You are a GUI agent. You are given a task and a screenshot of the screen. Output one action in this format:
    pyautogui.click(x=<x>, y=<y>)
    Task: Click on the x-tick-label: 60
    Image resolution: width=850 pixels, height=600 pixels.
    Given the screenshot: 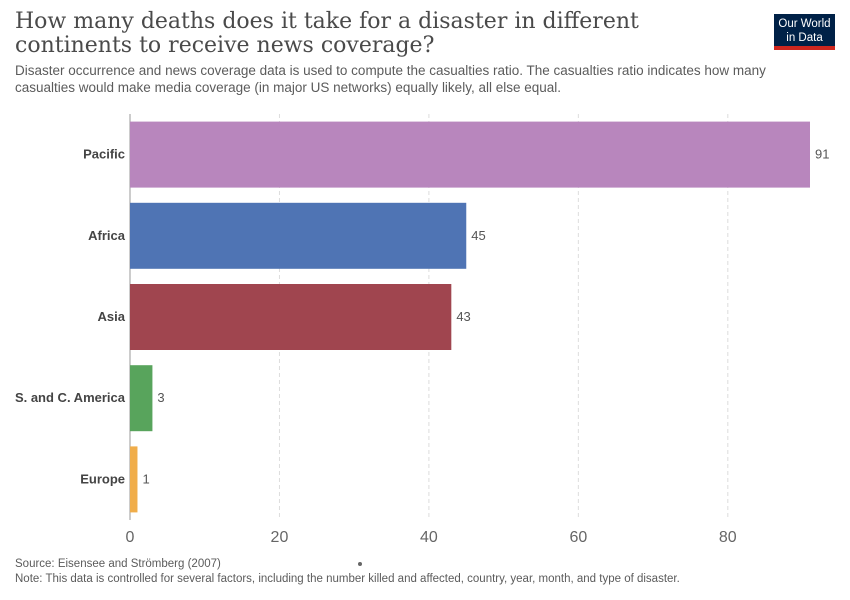 What is the action you would take?
    pyautogui.click(x=578, y=537)
    